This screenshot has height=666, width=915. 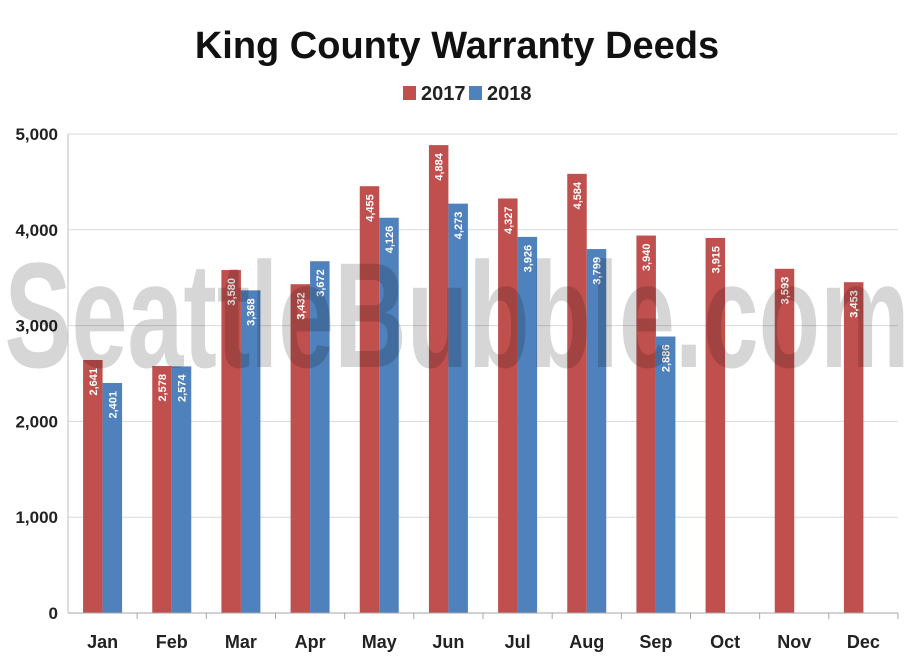 What do you see at coordinates (53, 613) in the screenshot?
I see `y-tick-label: 0` at bounding box center [53, 613].